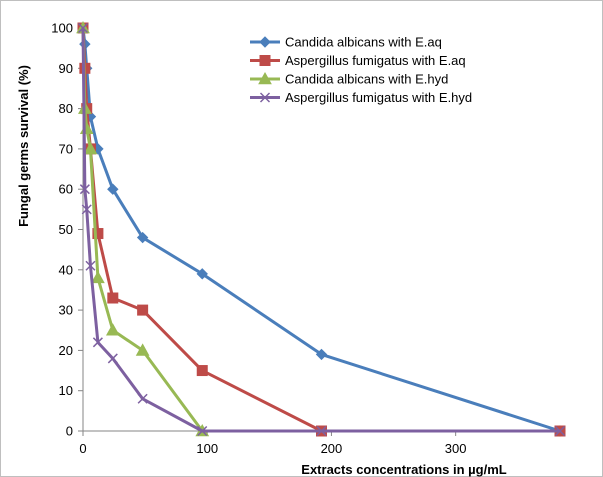 The width and height of the screenshot is (603, 477). I want to click on legend-item: Candida albicans with E.aq, so click(346, 42).